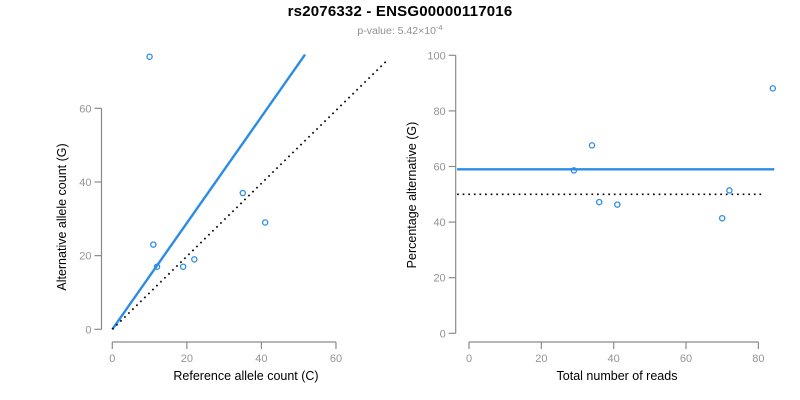 Image resolution: width=800 pixels, height=400 pixels. Describe the element at coordinates (400, 11) in the screenshot. I see `page-title: rs2076332 - ENSG00000117016` at that location.